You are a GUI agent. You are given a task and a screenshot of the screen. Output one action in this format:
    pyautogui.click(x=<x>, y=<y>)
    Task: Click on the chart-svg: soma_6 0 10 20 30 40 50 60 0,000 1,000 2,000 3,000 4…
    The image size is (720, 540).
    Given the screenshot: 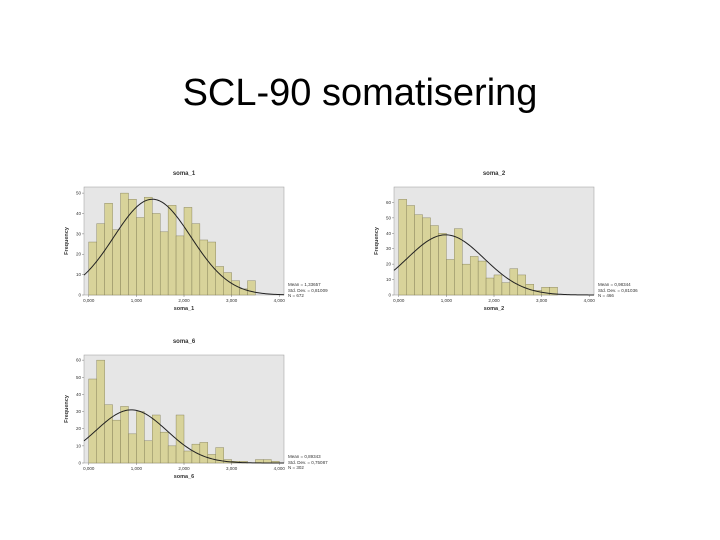 What is the action you would take?
    pyautogui.click(x=175, y=409)
    